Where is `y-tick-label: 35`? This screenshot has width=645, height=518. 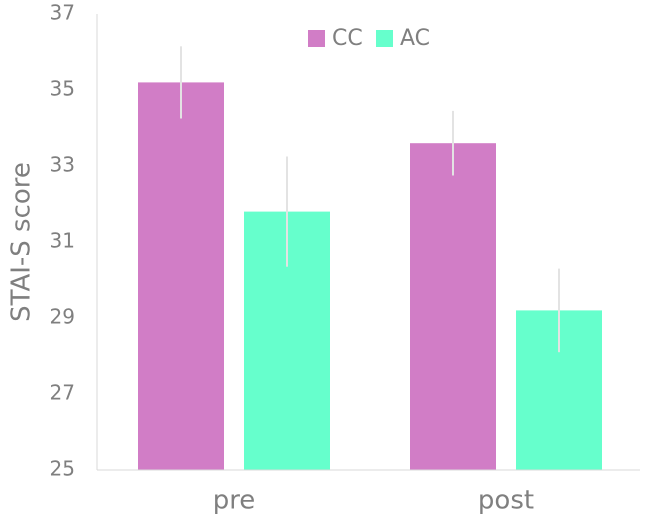
y-tick-label: 35 is located at coordinates (62, 89).